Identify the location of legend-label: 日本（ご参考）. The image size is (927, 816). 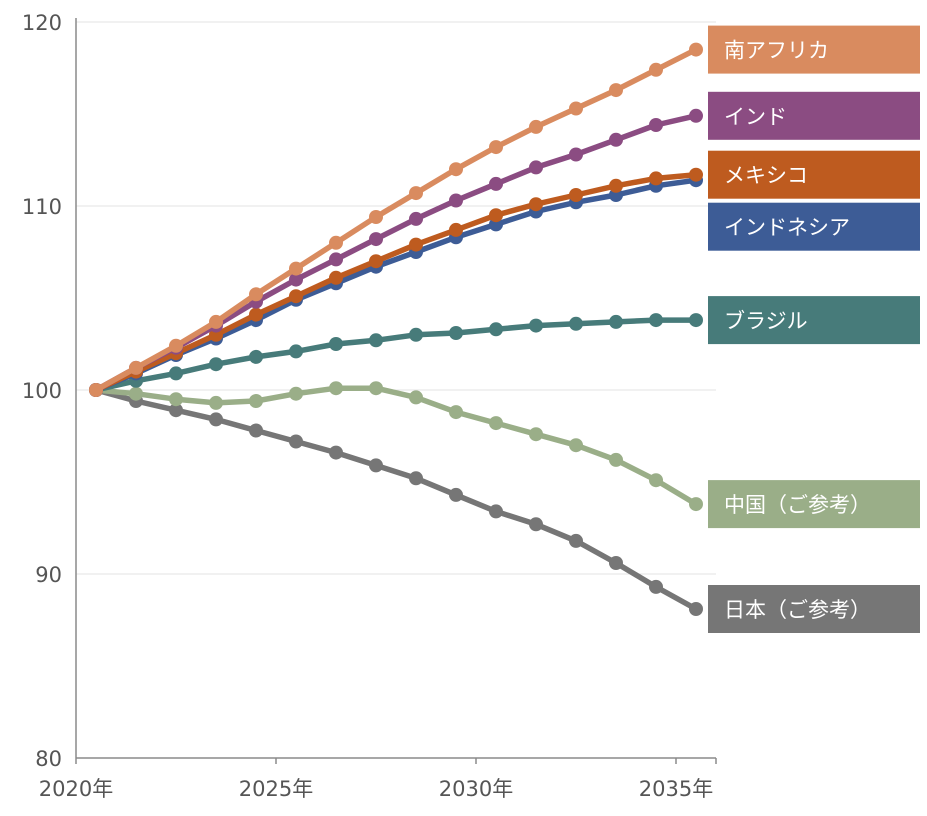
(797, 610).